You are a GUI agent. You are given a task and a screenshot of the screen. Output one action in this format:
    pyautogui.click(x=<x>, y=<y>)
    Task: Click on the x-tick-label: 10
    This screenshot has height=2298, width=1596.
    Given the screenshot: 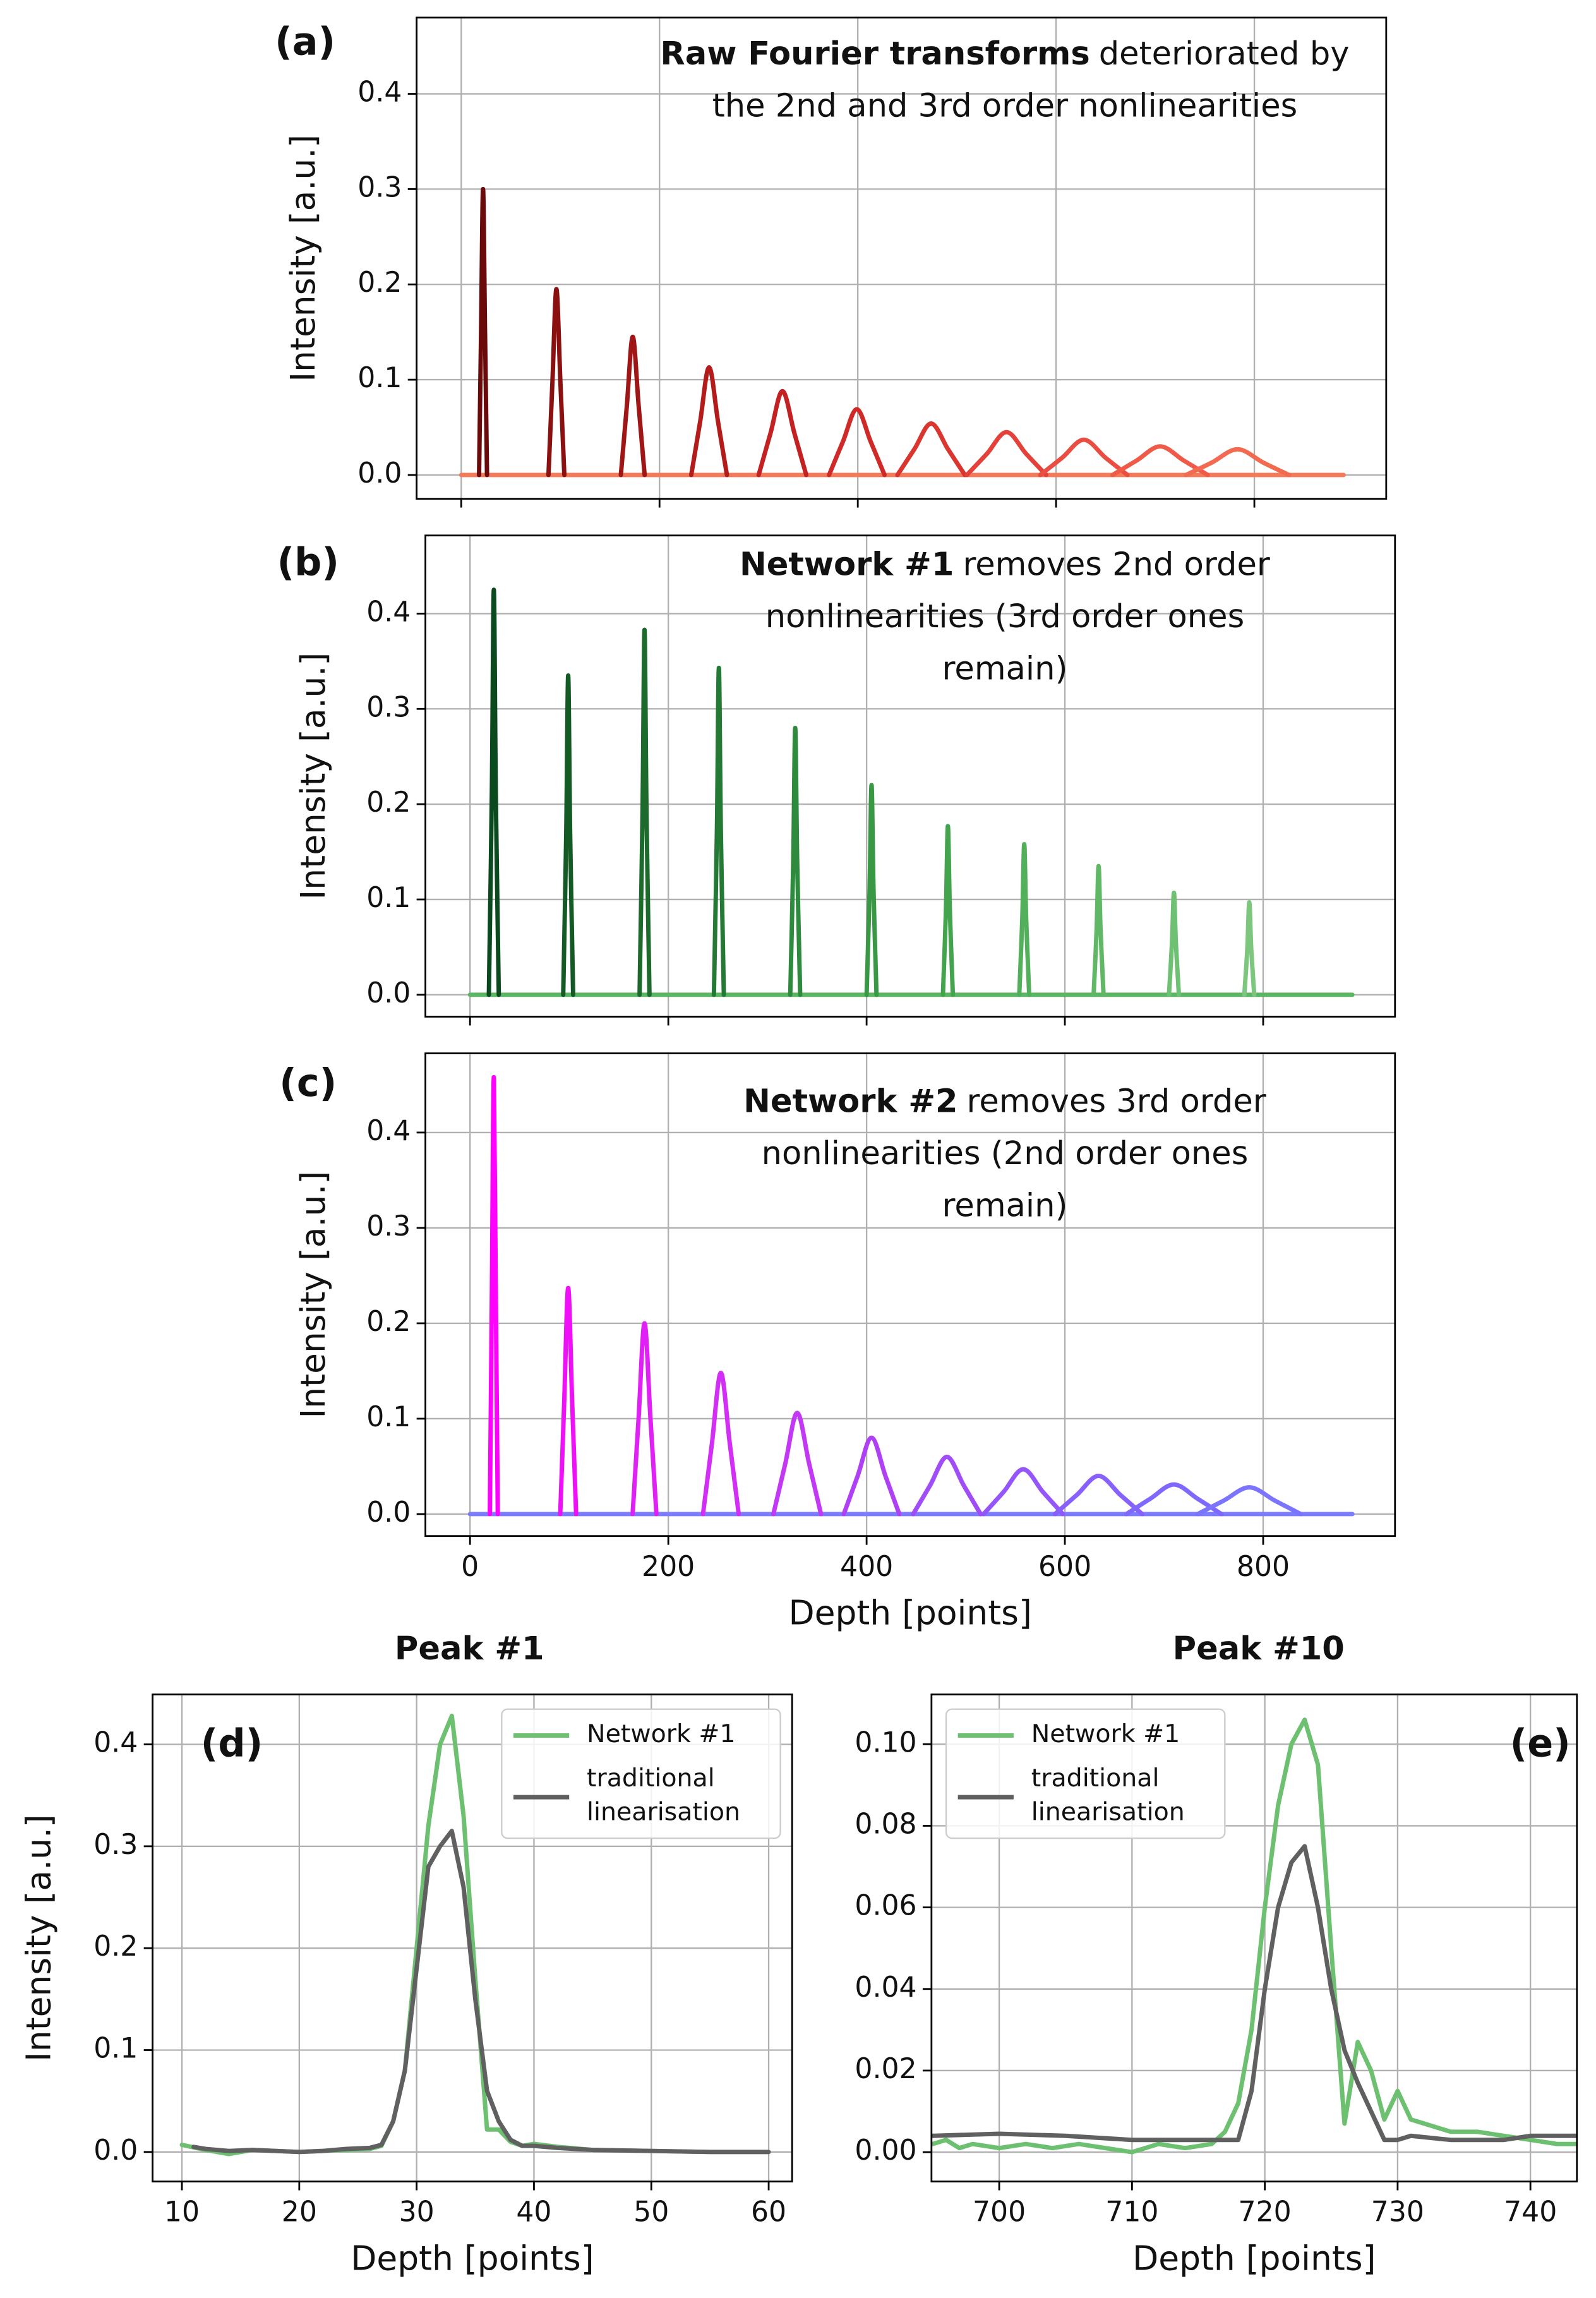 What is the action you would take?
    pyautogui.click(x=182, y=2212)
    